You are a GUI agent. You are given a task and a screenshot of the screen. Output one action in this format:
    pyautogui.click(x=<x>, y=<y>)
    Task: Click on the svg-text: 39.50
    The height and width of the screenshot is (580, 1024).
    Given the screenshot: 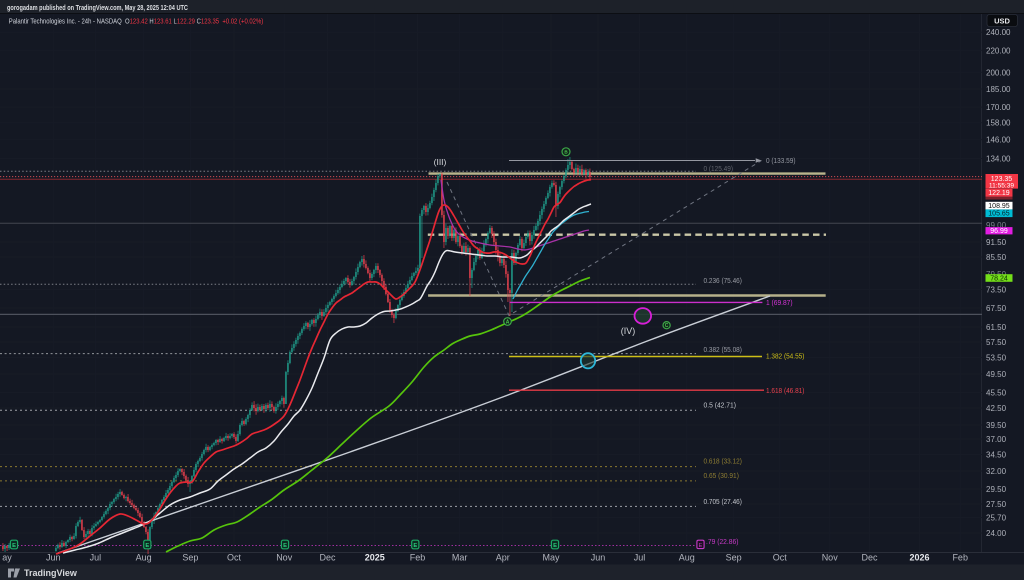 What is the action you would take?
    pyautogui.click(x=996, y=425)
    